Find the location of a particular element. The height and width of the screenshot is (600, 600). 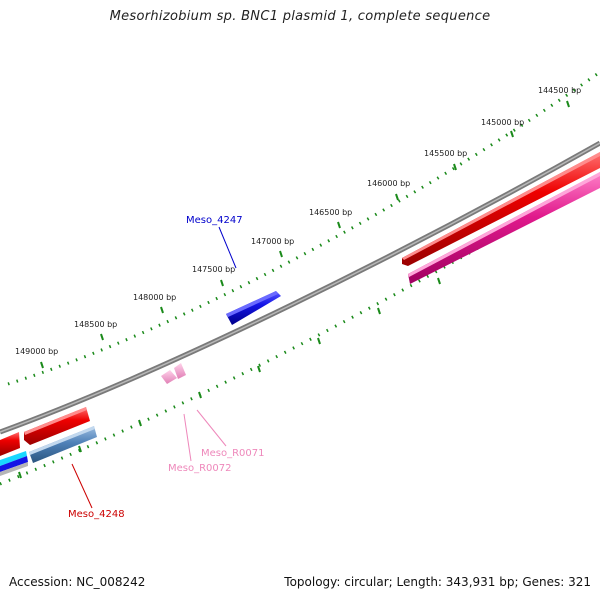

tick-label-149000: 149000 bp is located at coordinates (36, 351).